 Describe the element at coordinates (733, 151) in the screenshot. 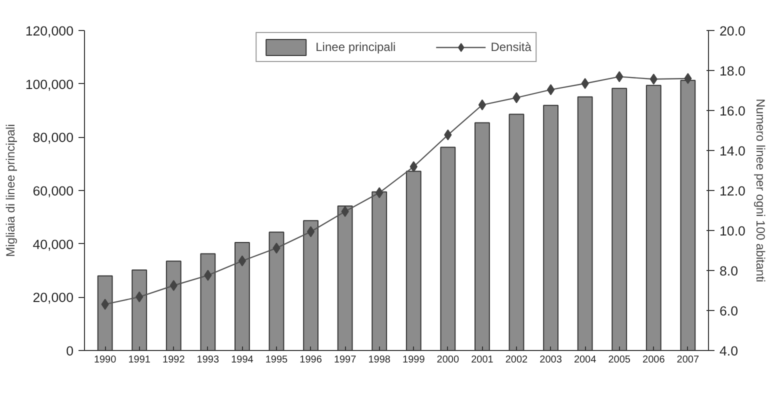

I see `y2-tick-label: 14.0` at that location.